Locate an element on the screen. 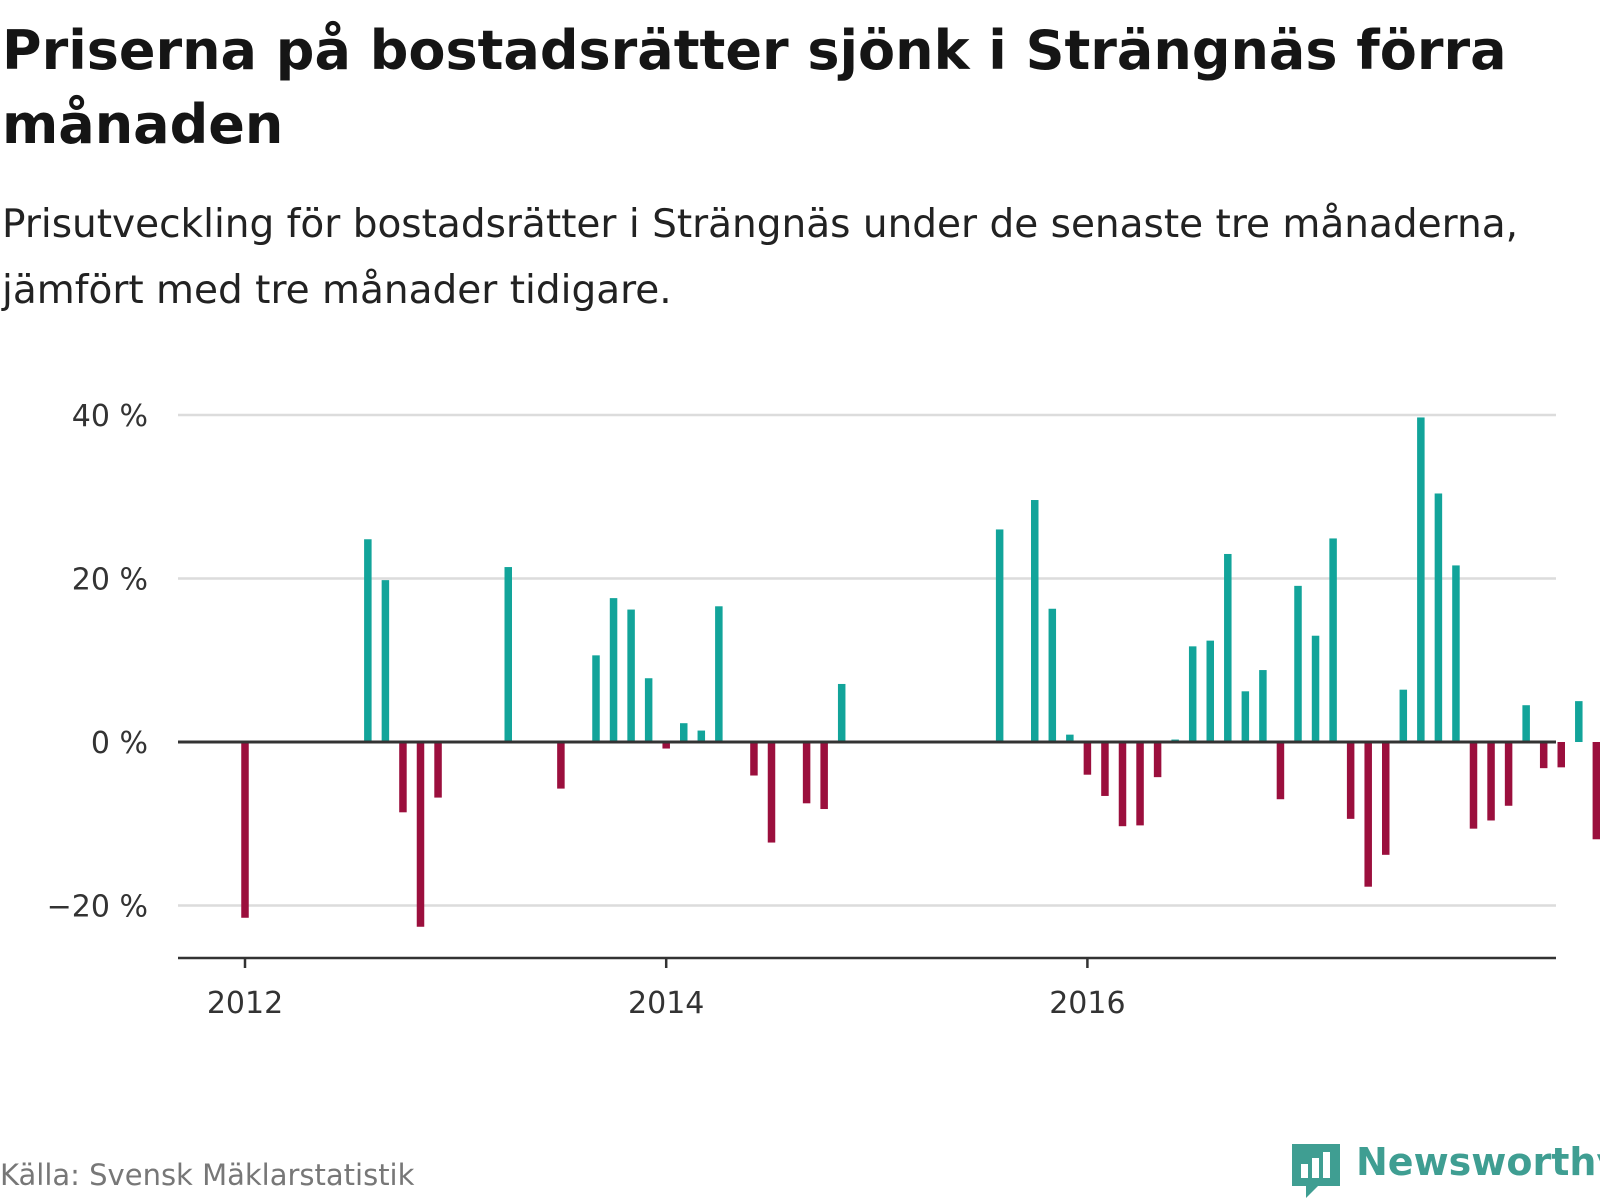 The width and height of the screenshot is (1600, 1202). brand-name: Newsworthy is located at coordinates (1478, 1162).